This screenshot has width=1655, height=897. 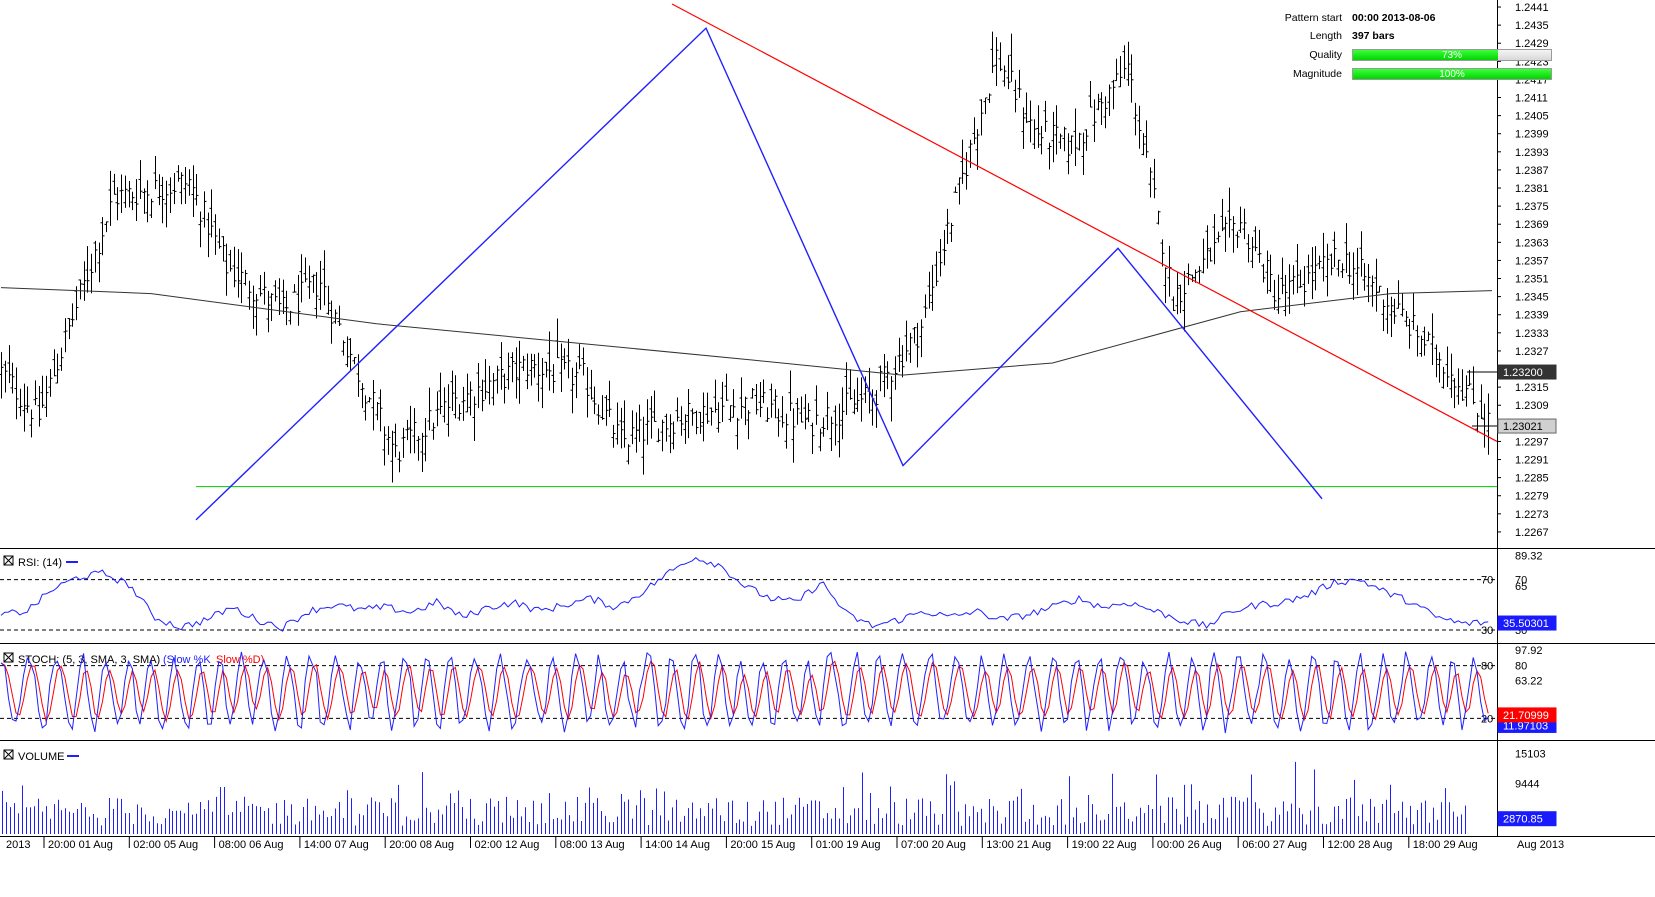 What do you see at coordinates (1532, 26) in the screenshot?
I see `price-y-tick-label: 1.2435` at bounding box center [1532, 26].